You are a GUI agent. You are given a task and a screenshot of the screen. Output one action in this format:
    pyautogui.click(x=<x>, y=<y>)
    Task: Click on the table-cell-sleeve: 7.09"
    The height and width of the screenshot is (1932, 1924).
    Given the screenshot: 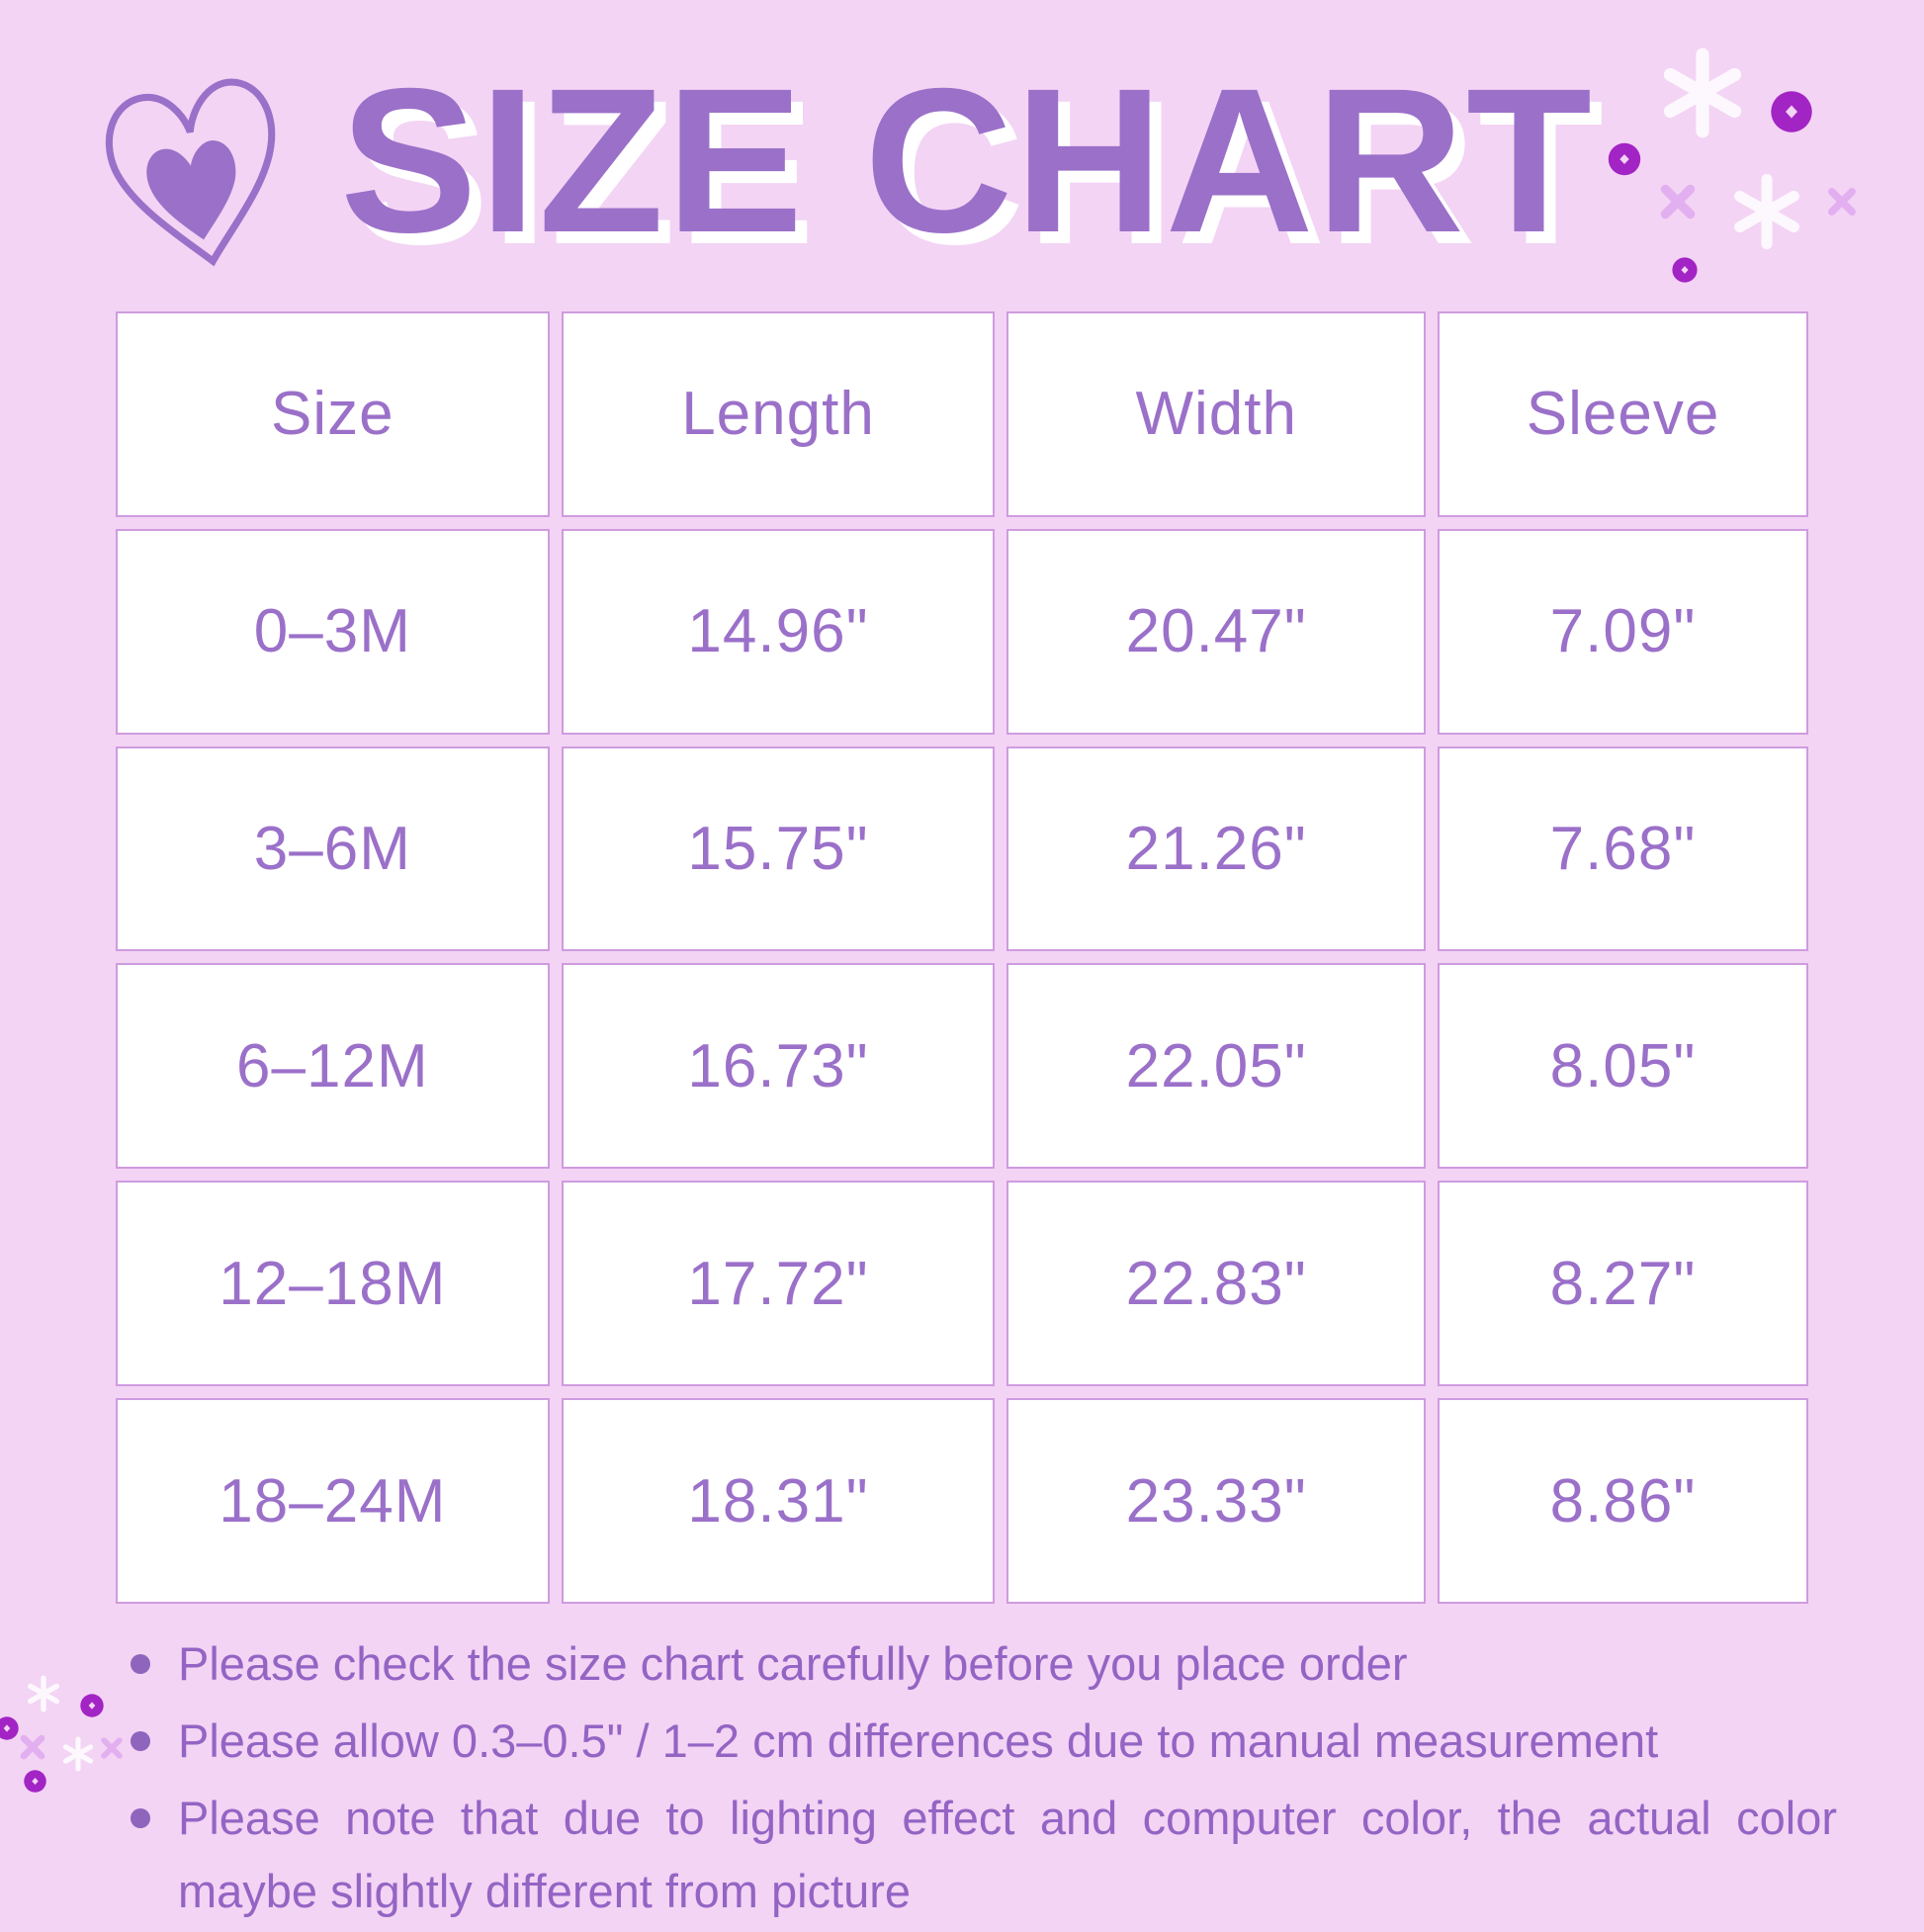 What is the action you would take?
    pyautogui.click(x=1623, y=631)
    